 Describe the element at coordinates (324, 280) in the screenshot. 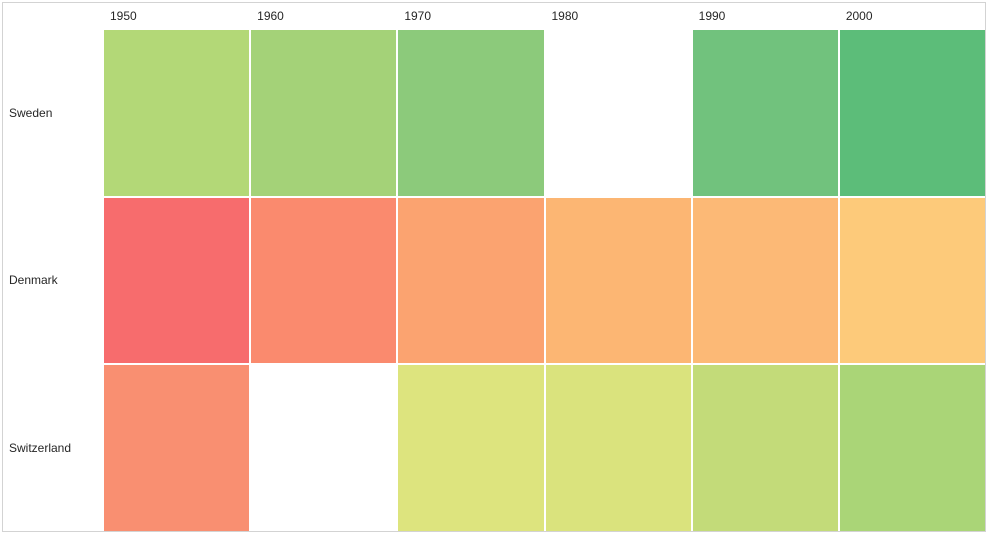

I see `heatmap-cell-denmark-1960` at that location.